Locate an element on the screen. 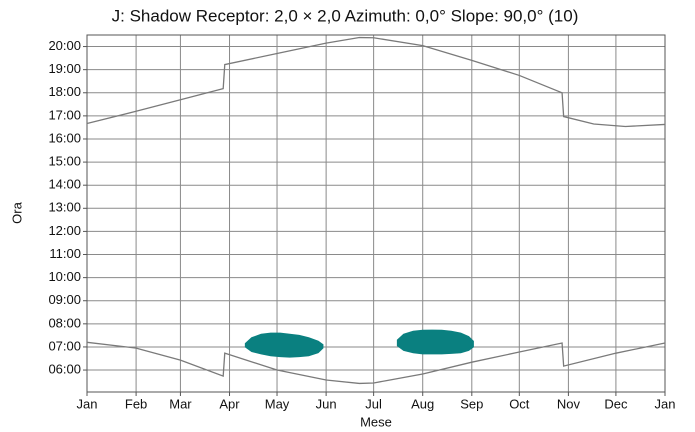 The width and height of the screenshot is (695, 432). y-tick-label: 20:00 is located at coordinates (64, 45).